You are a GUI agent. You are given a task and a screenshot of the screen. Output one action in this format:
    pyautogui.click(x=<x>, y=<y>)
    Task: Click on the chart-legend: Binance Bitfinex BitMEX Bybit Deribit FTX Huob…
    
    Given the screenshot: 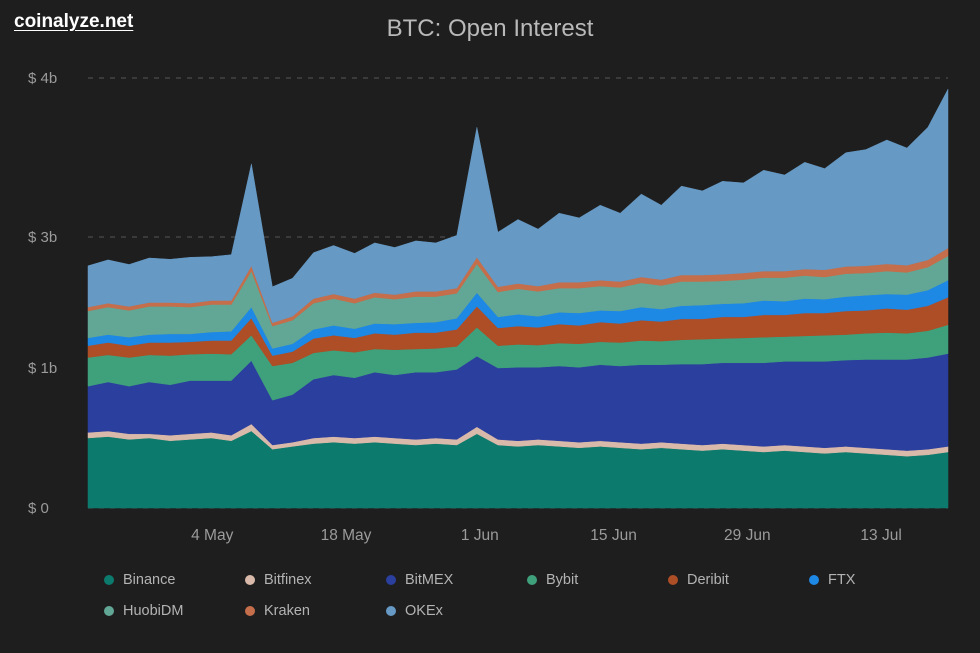 What is the action you would take?
    pyautogui.click(x=527, y=595)
    